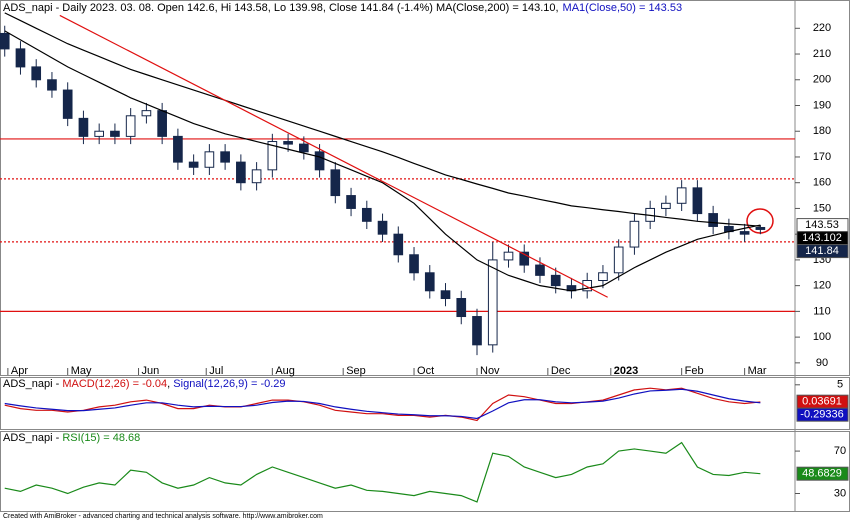 The image size is (850, 520). What do you see at coordinates (626, 371) in the screenshot?
I see `x-tick-label: 2023` at bounding box center [626, 371].